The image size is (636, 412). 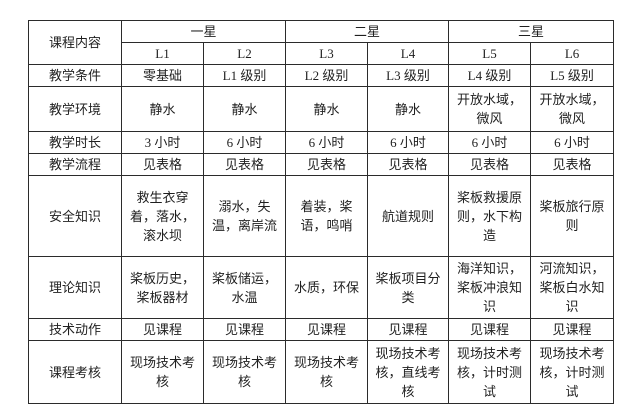 I want to click on row-label: 安全知识, so click(x=75, y=216).